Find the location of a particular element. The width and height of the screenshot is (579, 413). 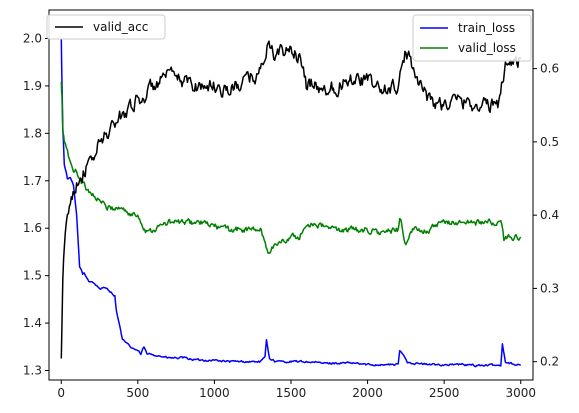

y-left-tick-label: 1.6 is located at coordinates (32, 228).